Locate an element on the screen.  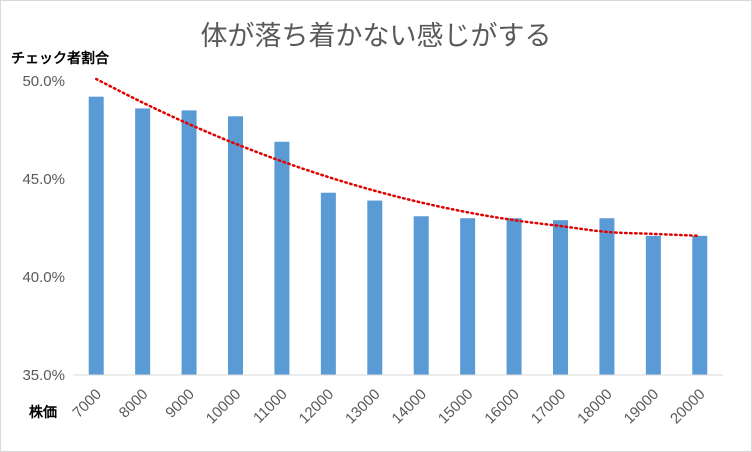
y-axis-ticks: 35.0% 40.0% 45.0% 50.0% is located at coordinates (43, 228).